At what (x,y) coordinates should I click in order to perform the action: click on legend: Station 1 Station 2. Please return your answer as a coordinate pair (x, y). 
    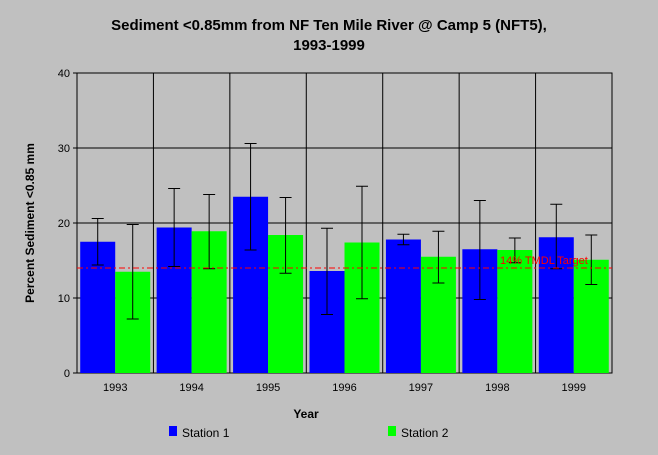
    Looking at the image, I should click on (309, 433).